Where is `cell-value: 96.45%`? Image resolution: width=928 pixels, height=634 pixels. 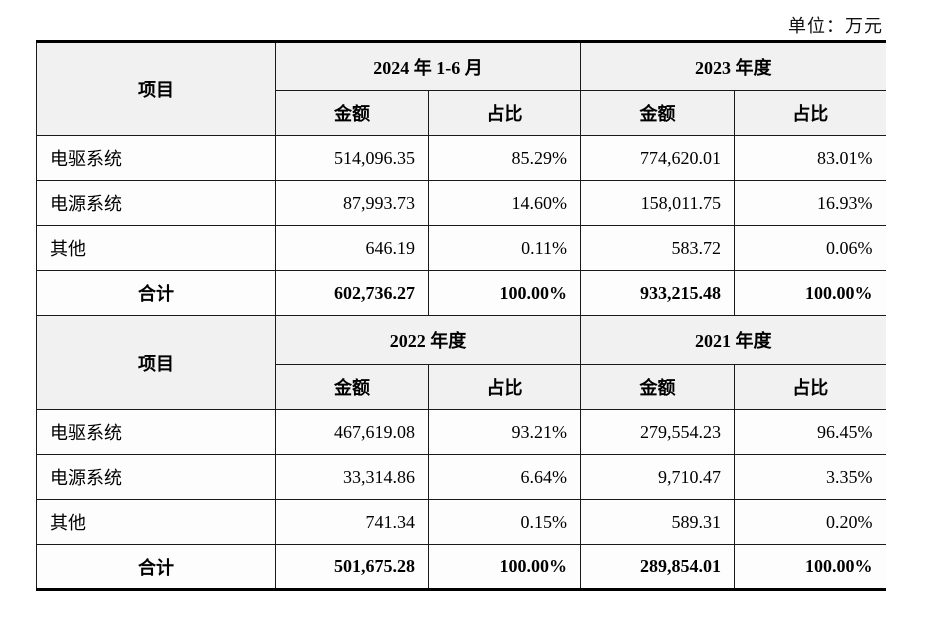
cell-value: 96.45% is located at coordinates (810, 432).